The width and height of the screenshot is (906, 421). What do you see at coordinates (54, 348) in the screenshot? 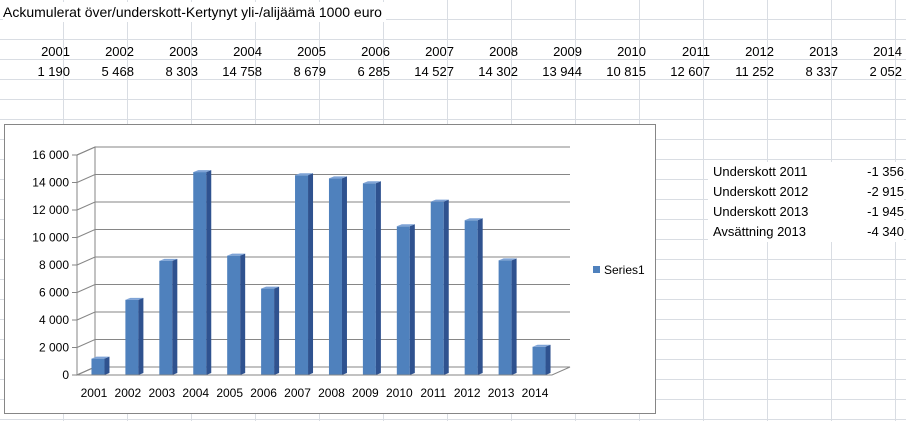
I see `y-tick-label: 2 000` at bounding box center [54, 348].